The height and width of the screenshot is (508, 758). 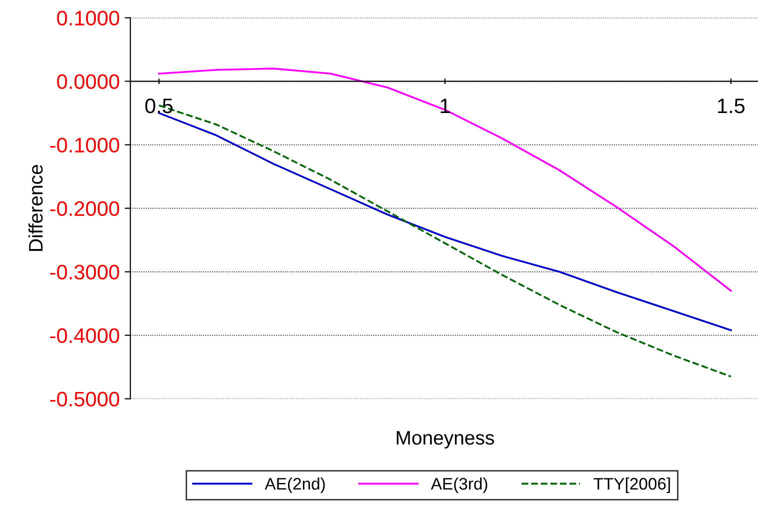 What do you see at coordinates (88, 18) in the screenshot?
I see `y-tick-label: 0.1000` at bounding box center [88, 18].